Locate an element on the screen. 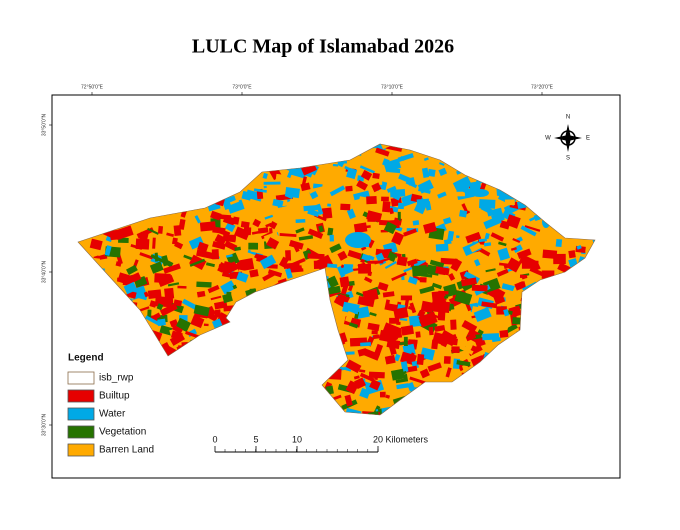 The width and height of the screenshot is (680, 530). scale-label: 20 Kilometers is located at coordinates (401, 439).